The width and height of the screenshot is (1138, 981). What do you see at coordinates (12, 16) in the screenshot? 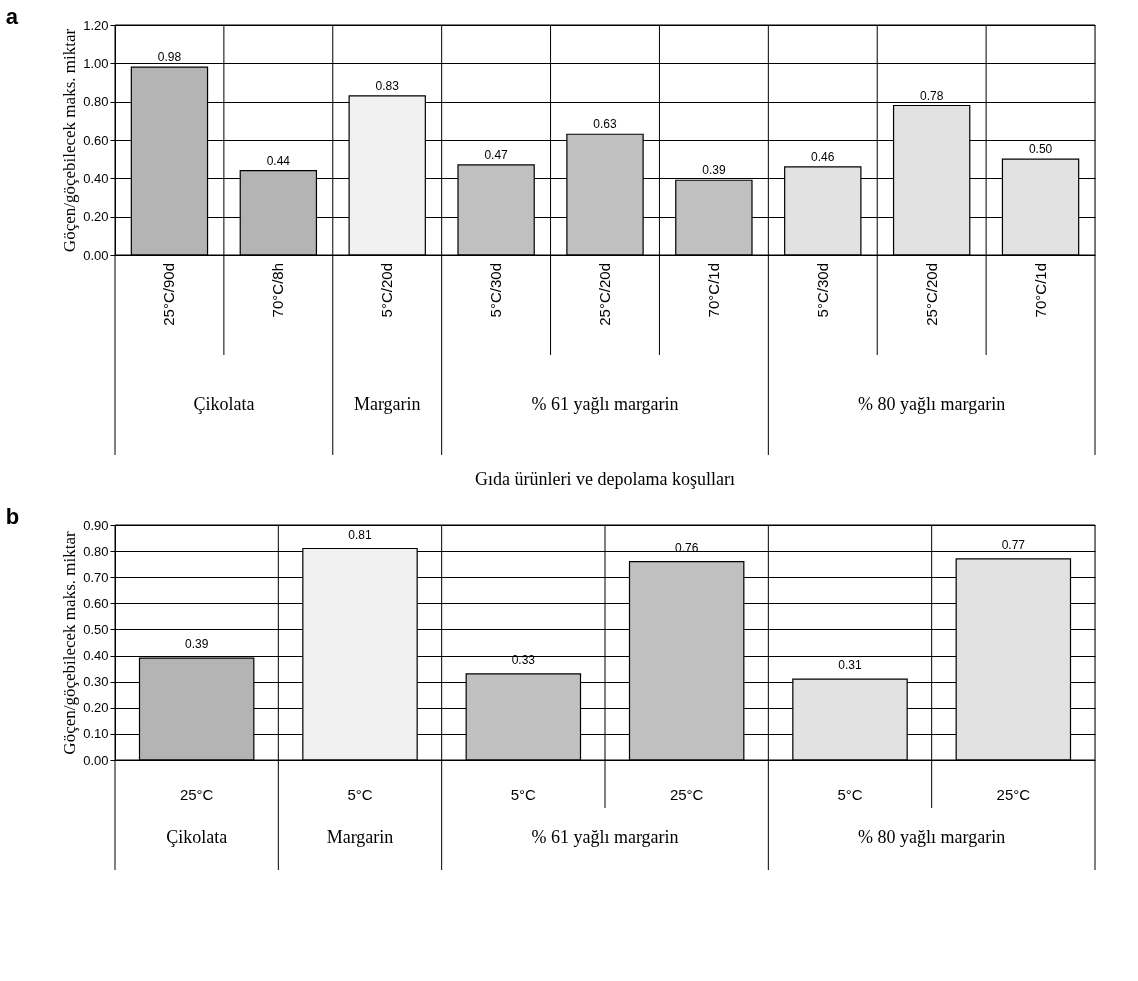
I see `chart-title: a` at bounding box center [12, 16].